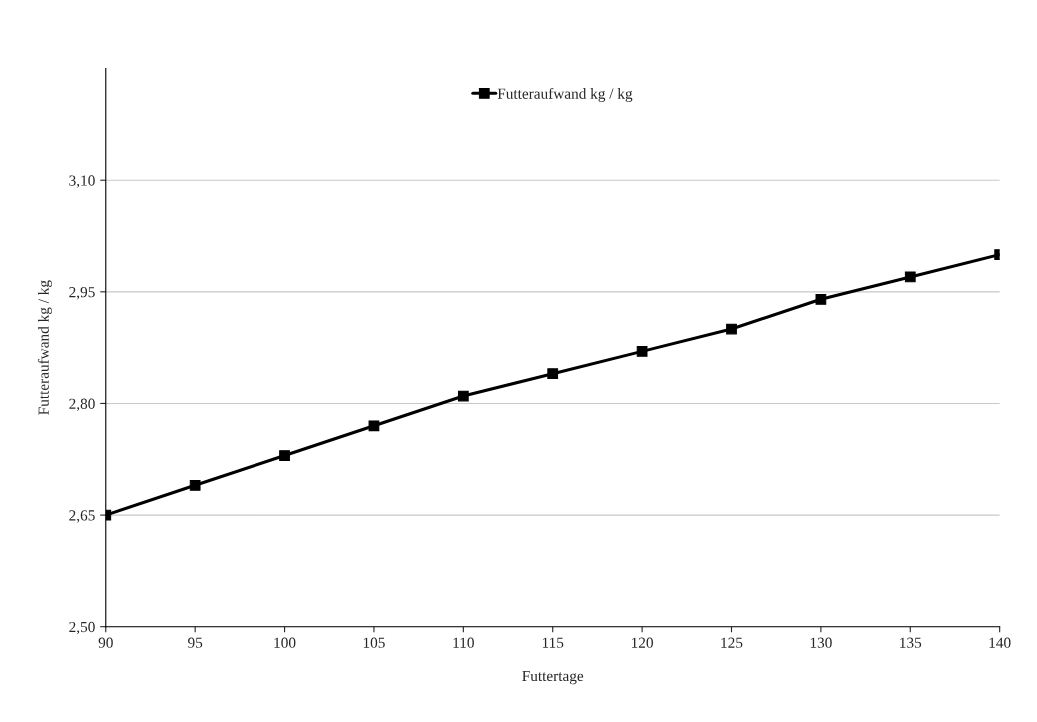 This screenshot has height=722, width=1037. Describe the element at coordinates (44, 347) in the screenshot. I see `y-axis-title: Futteraufwand kg / kg` at that location.